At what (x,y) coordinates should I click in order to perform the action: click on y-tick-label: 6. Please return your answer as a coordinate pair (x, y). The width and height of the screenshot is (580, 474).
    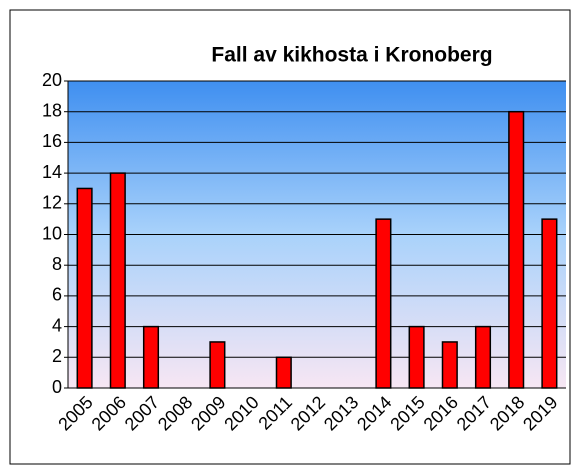
    Looking at the image, I should click on (57, 295).